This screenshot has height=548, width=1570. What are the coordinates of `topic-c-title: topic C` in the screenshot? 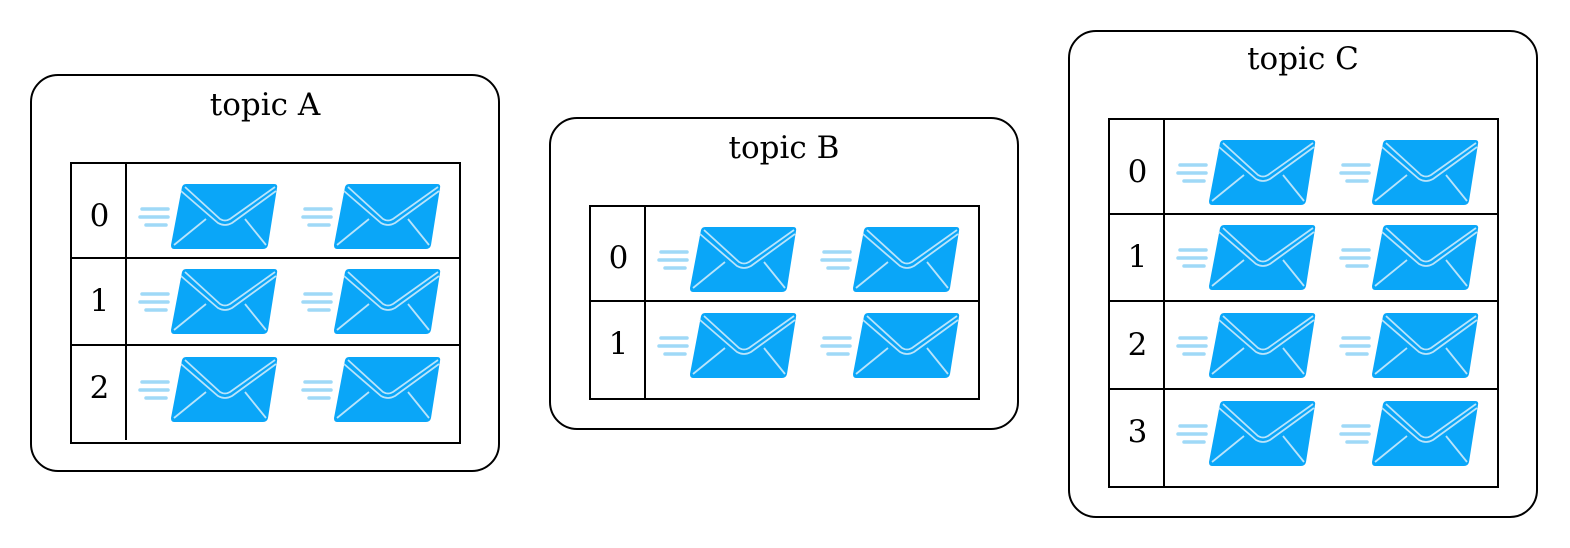 It's located at (1303, 59).